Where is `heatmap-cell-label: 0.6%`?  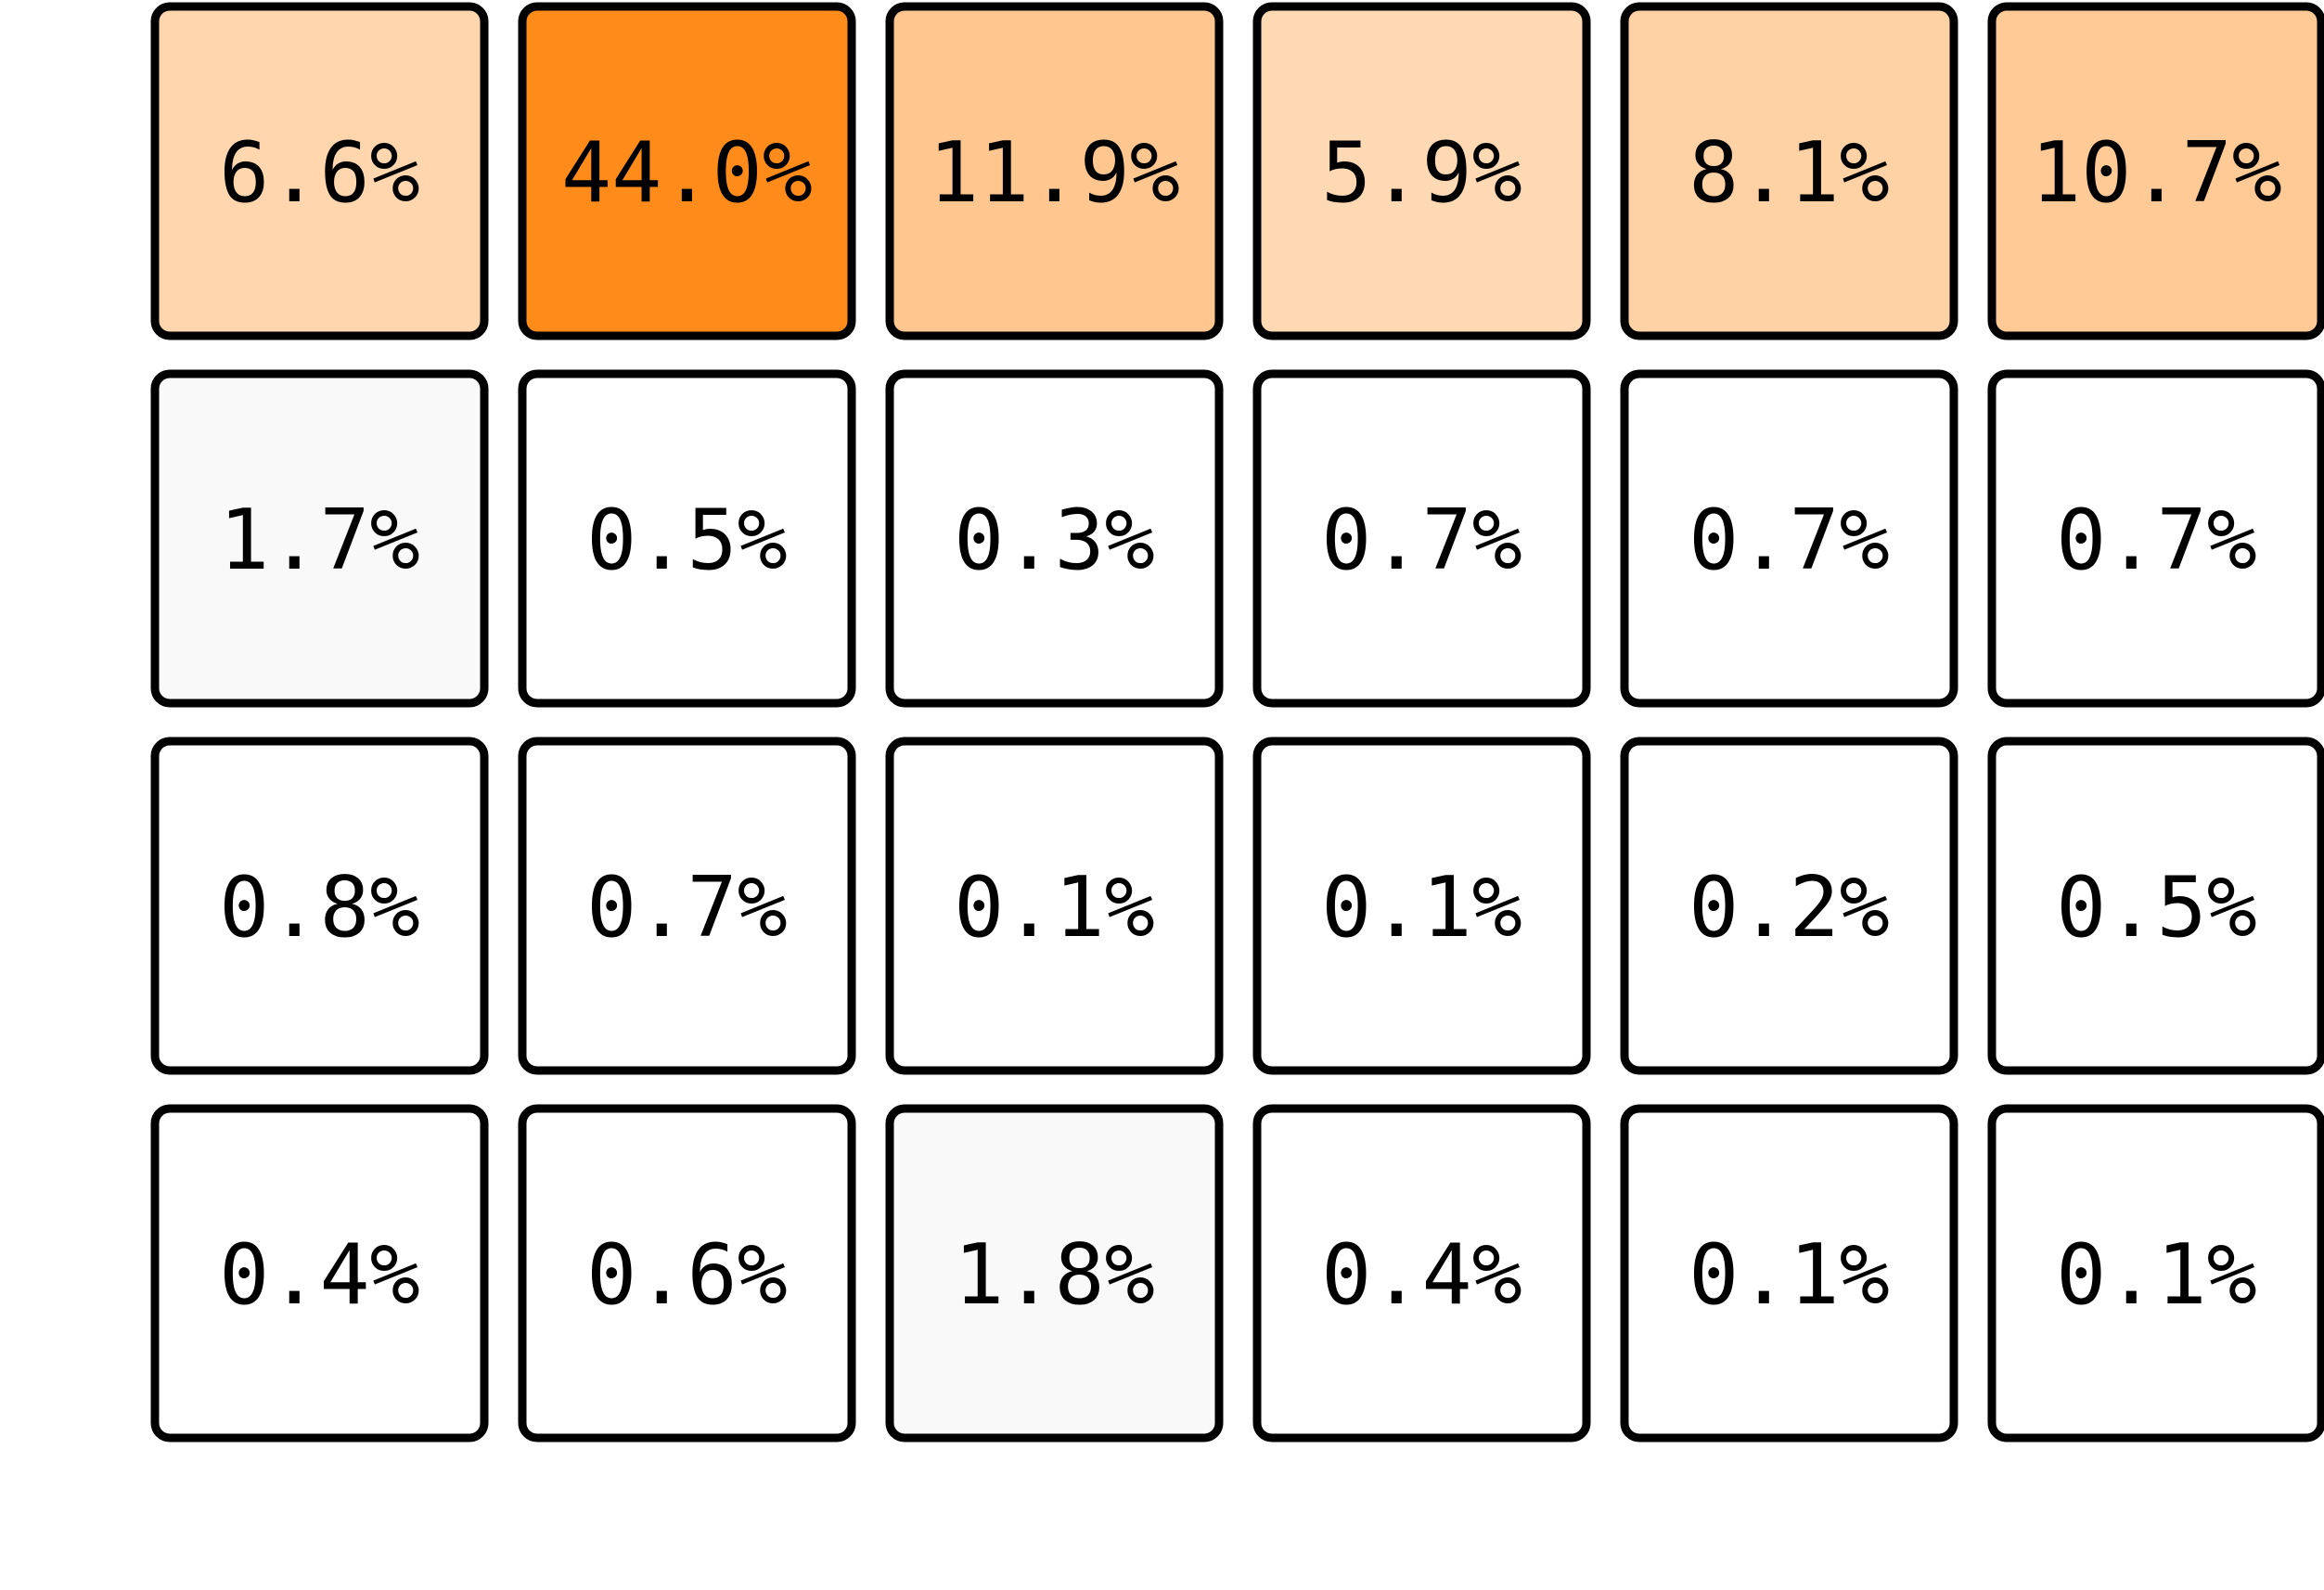 heatmap-cell-label: 0.6% is located at coordinates (687, 1275).